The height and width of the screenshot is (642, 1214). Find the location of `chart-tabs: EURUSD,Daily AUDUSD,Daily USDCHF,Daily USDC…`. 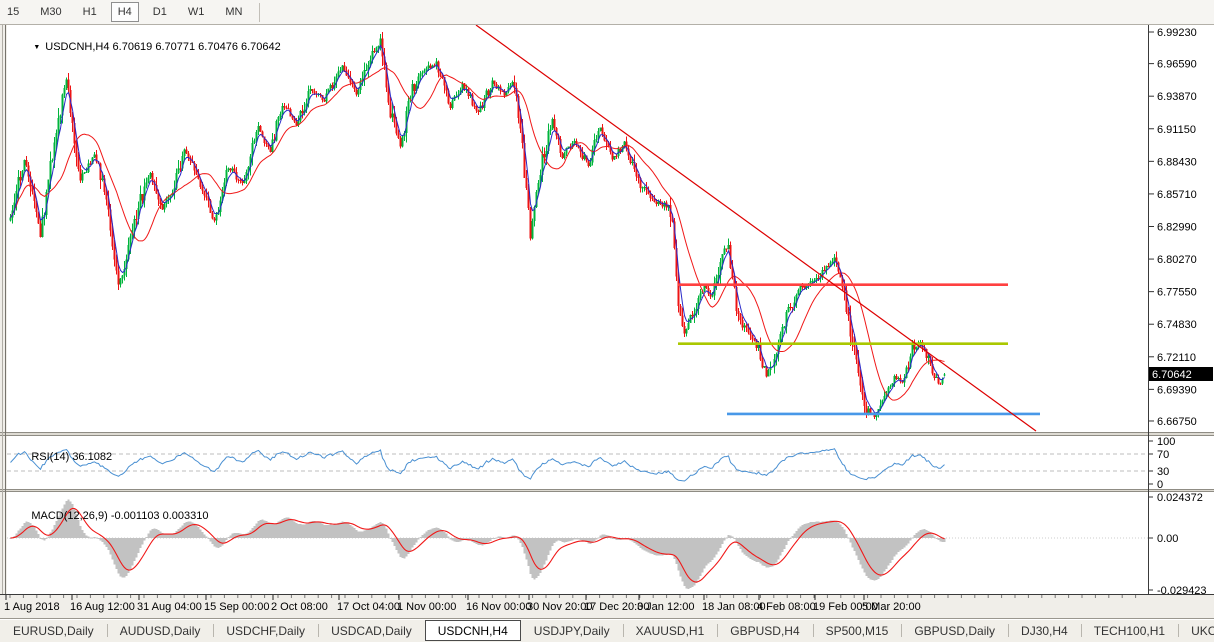

chart-tabs: EURUSD,Daily AUDUSD,Daily USDCHF,Daily USDC… is located at coordinates (607, 630).